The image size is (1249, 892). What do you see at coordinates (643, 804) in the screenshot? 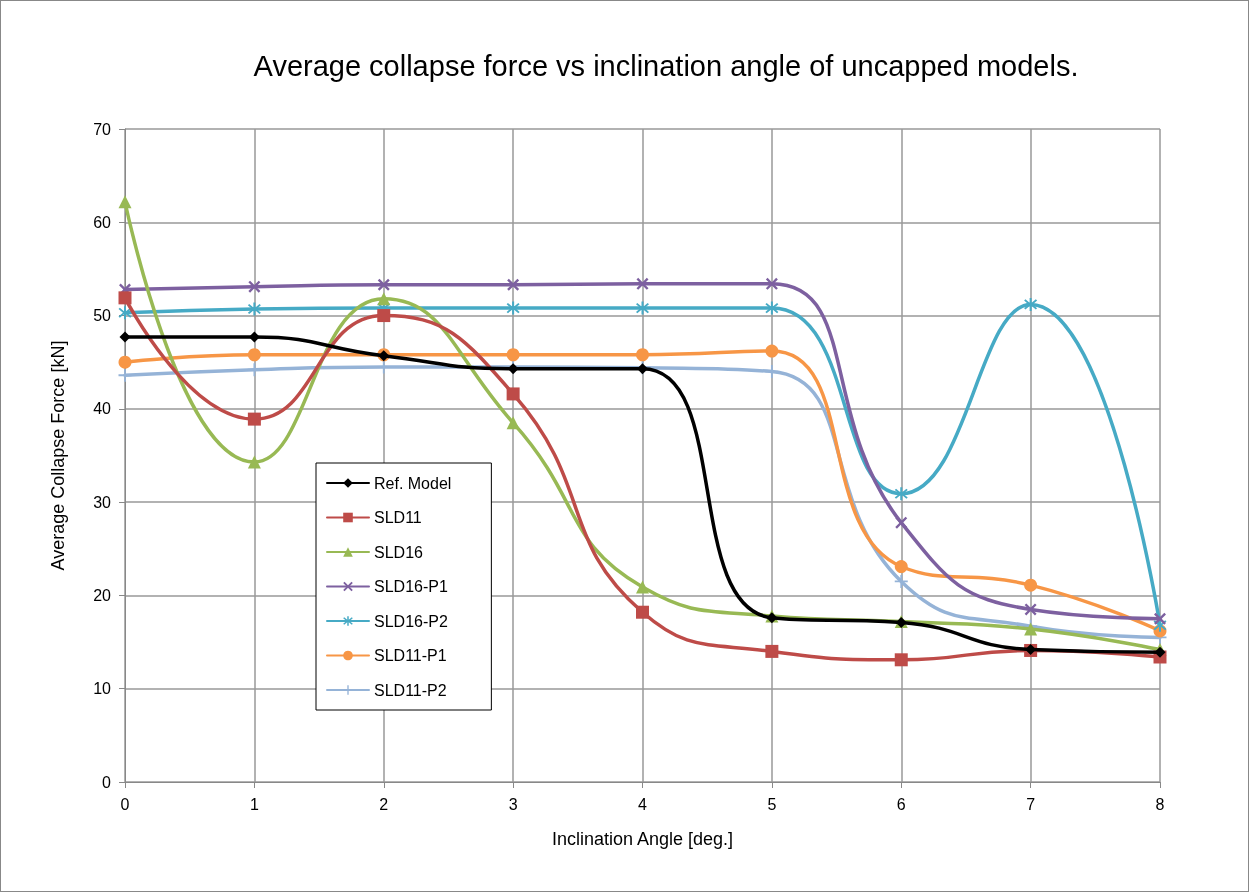
I see `x-tick-label: 4` at bounding box center [643, 804].